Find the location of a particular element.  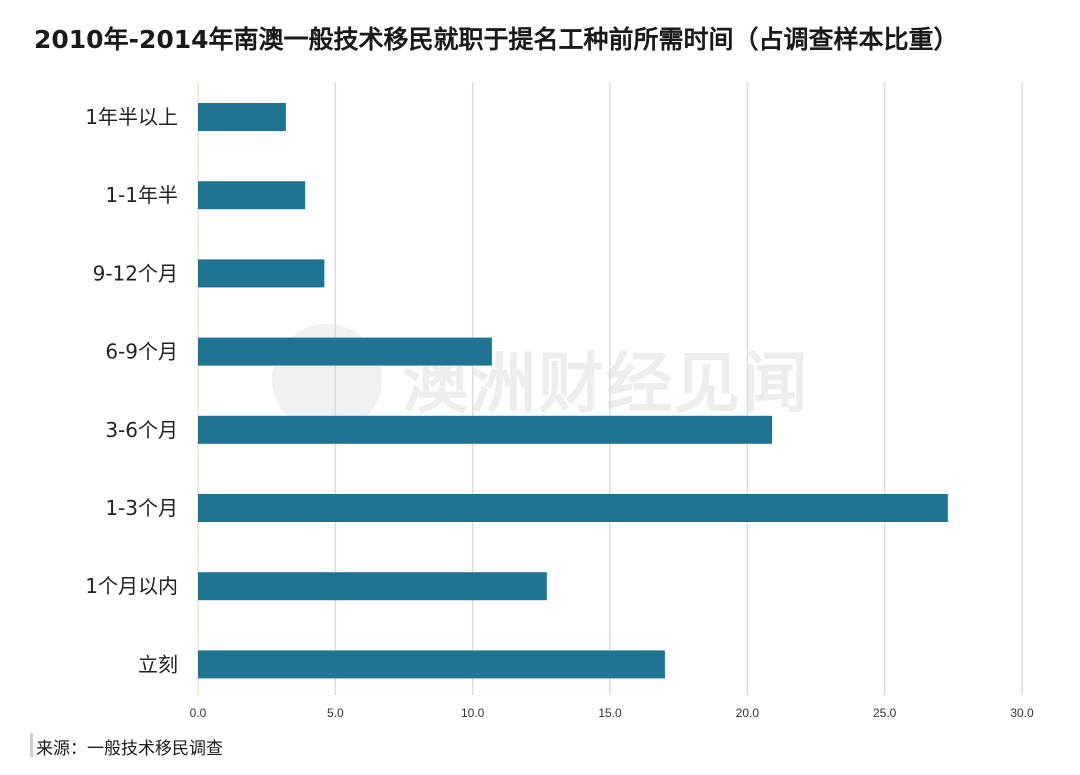

category-label: 立刻 is located at coordinates (158, 664).